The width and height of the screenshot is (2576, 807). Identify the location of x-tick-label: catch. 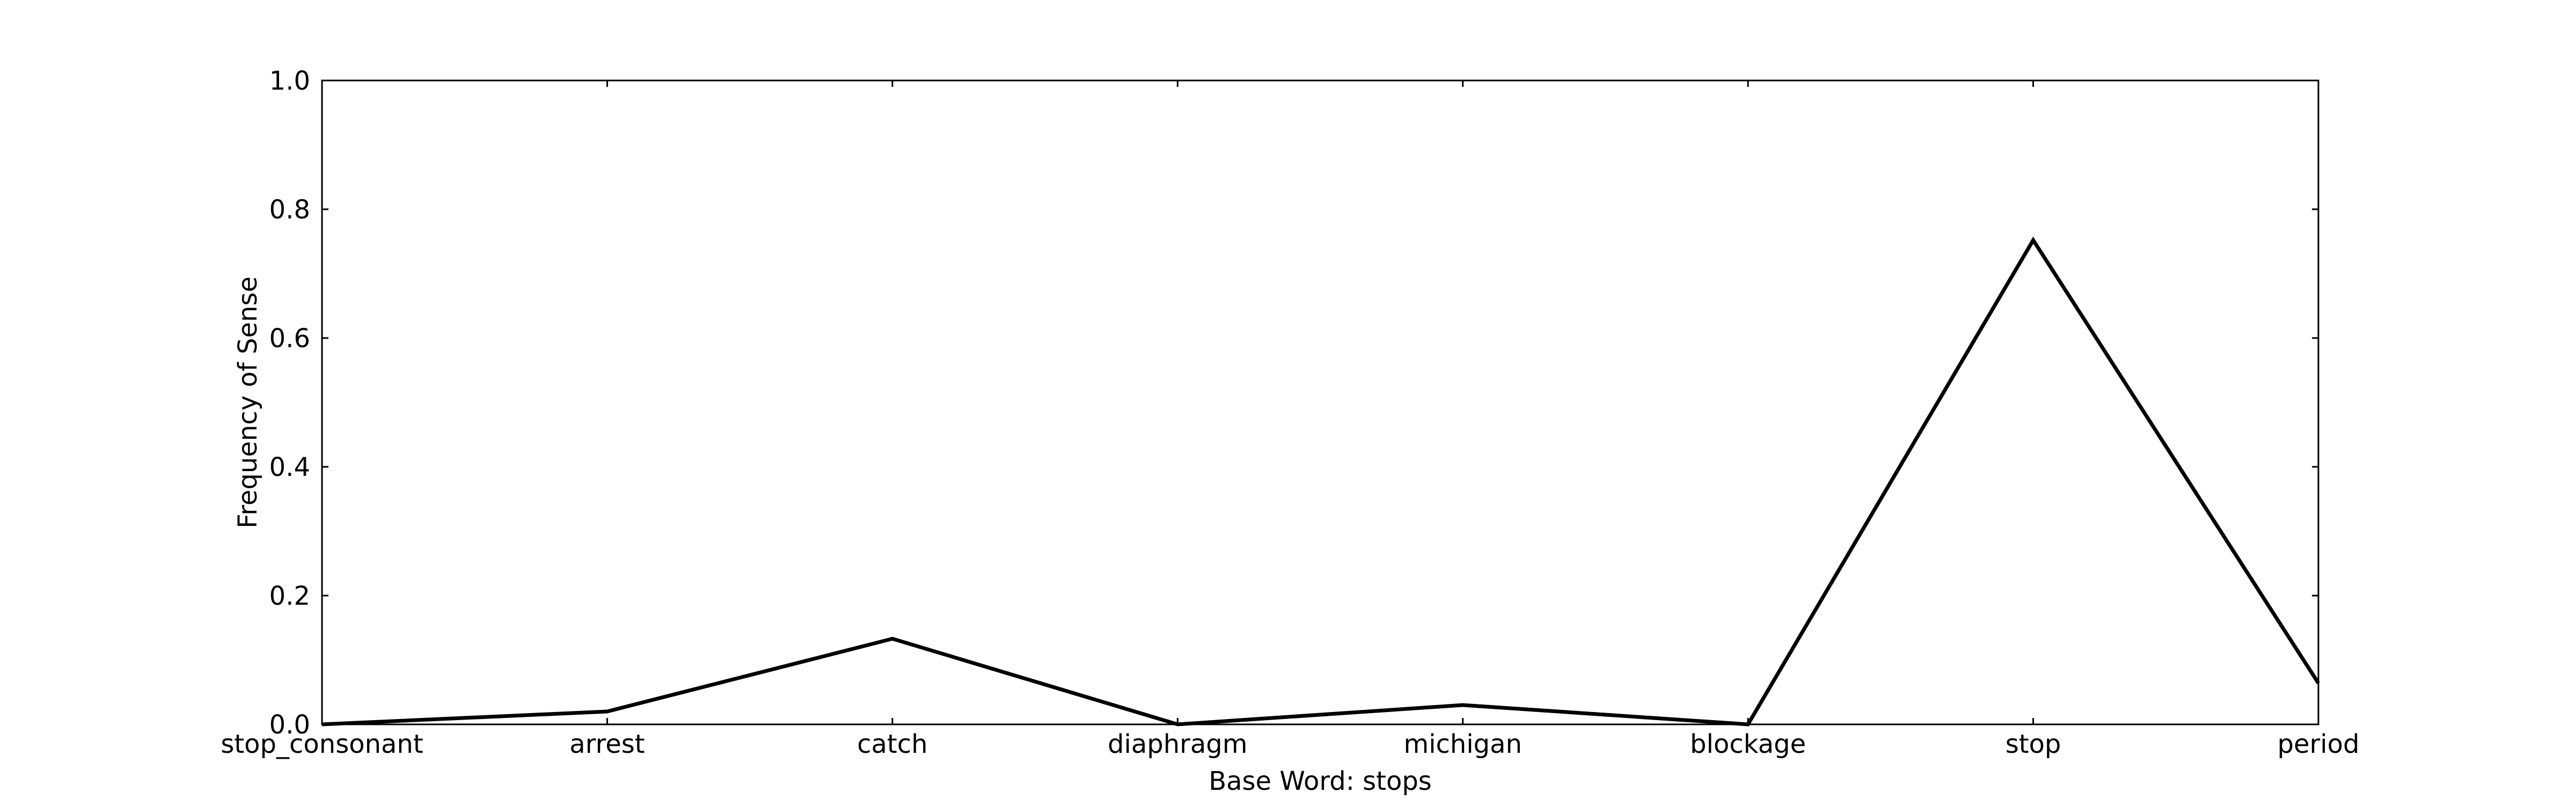
(892, 744).